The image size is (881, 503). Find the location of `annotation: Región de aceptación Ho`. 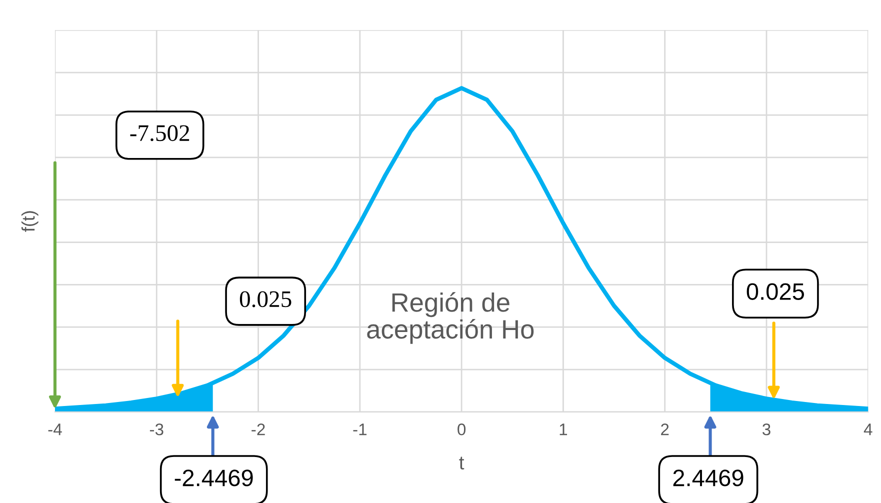

annotation: Región de aceptación Ho is located at coordinates (450, 318).